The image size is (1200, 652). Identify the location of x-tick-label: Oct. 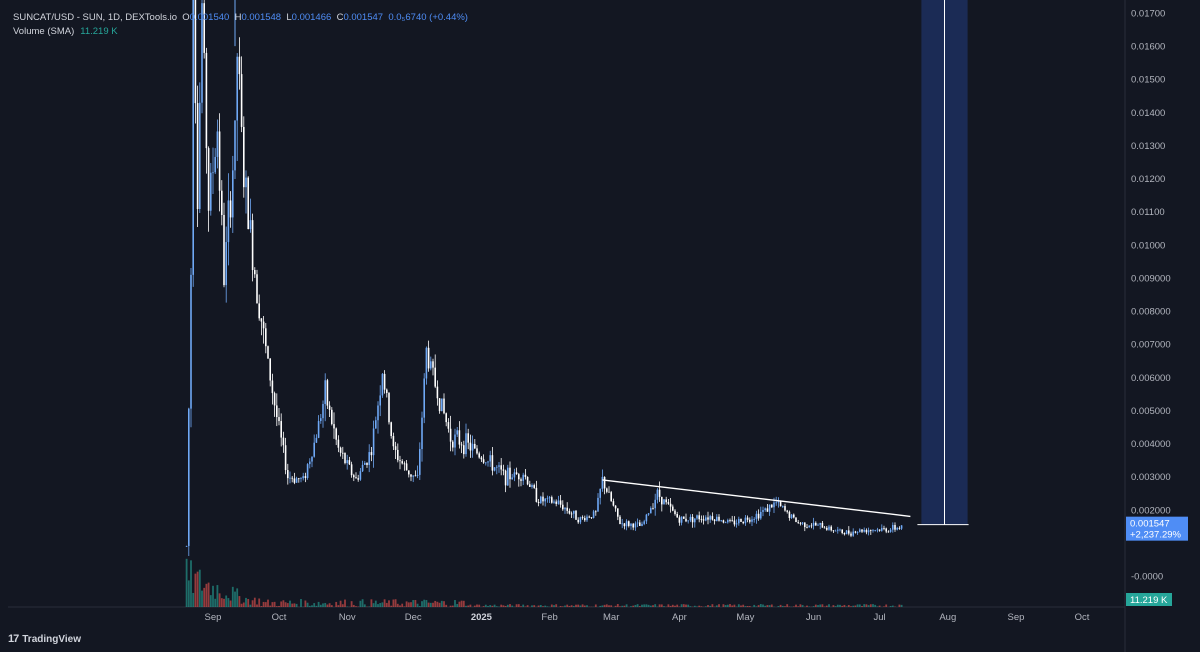
(1082, 617).